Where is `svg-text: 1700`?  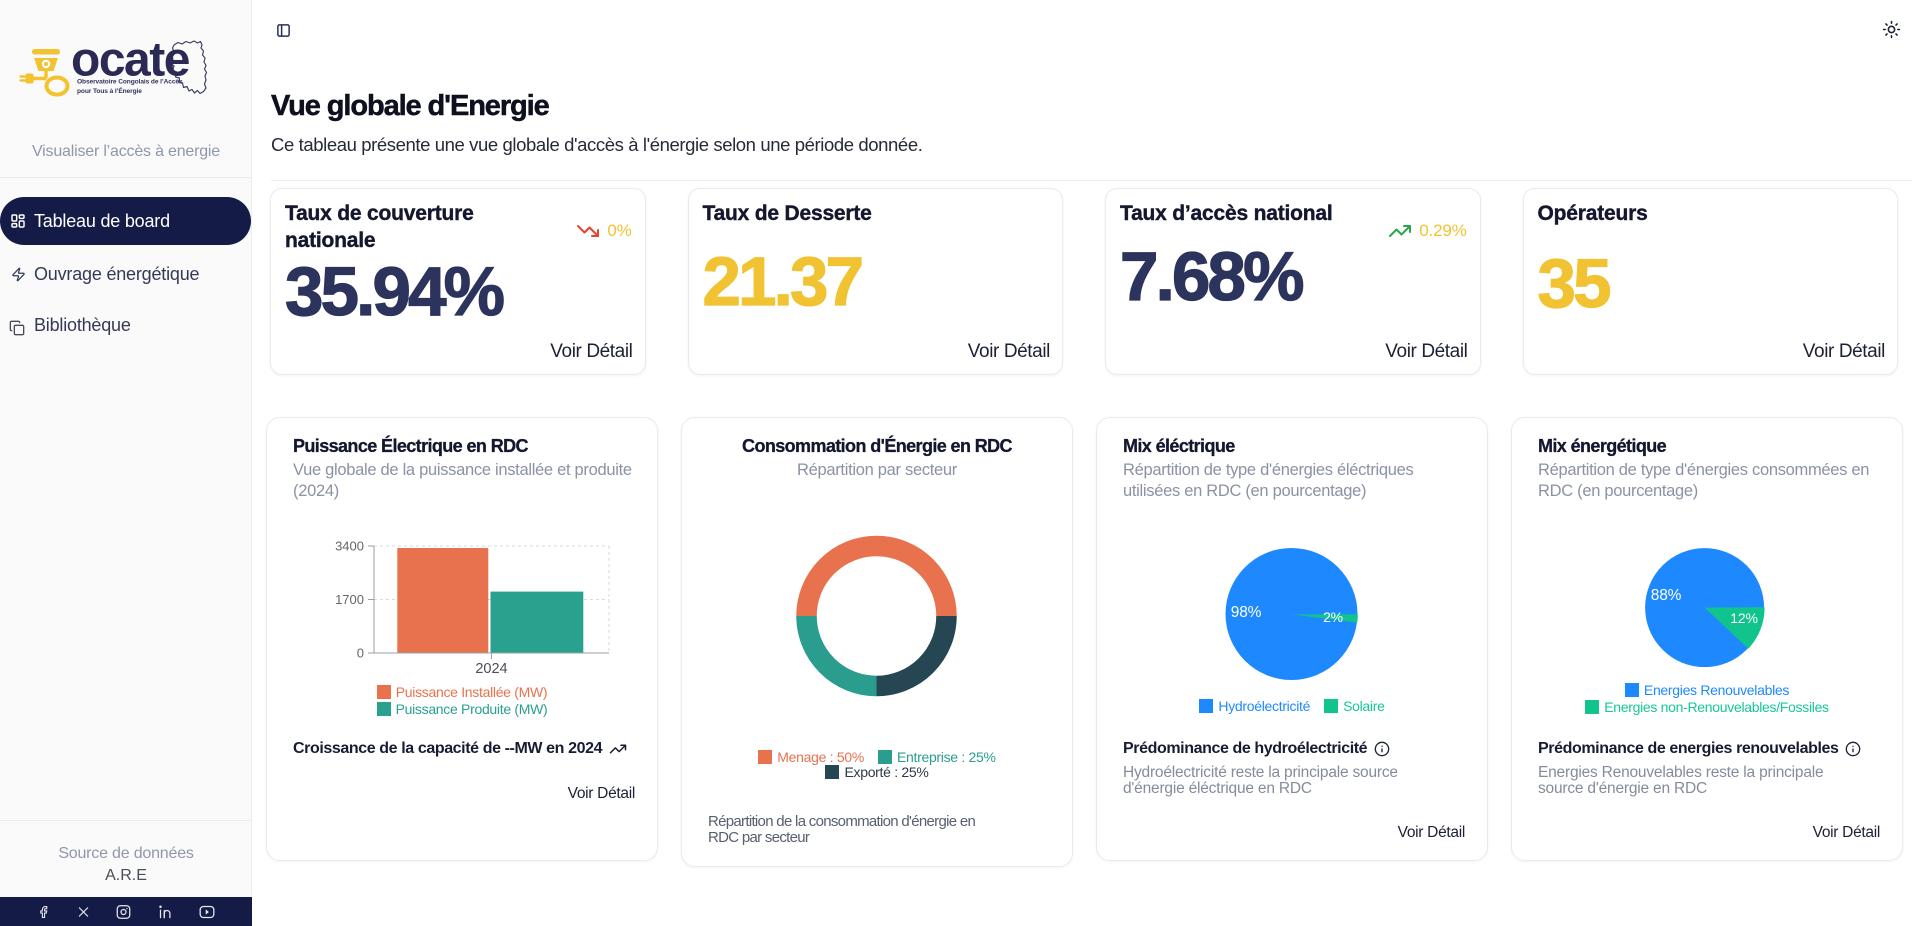
svg-text: 1700 is located at coordinates (349, 599).